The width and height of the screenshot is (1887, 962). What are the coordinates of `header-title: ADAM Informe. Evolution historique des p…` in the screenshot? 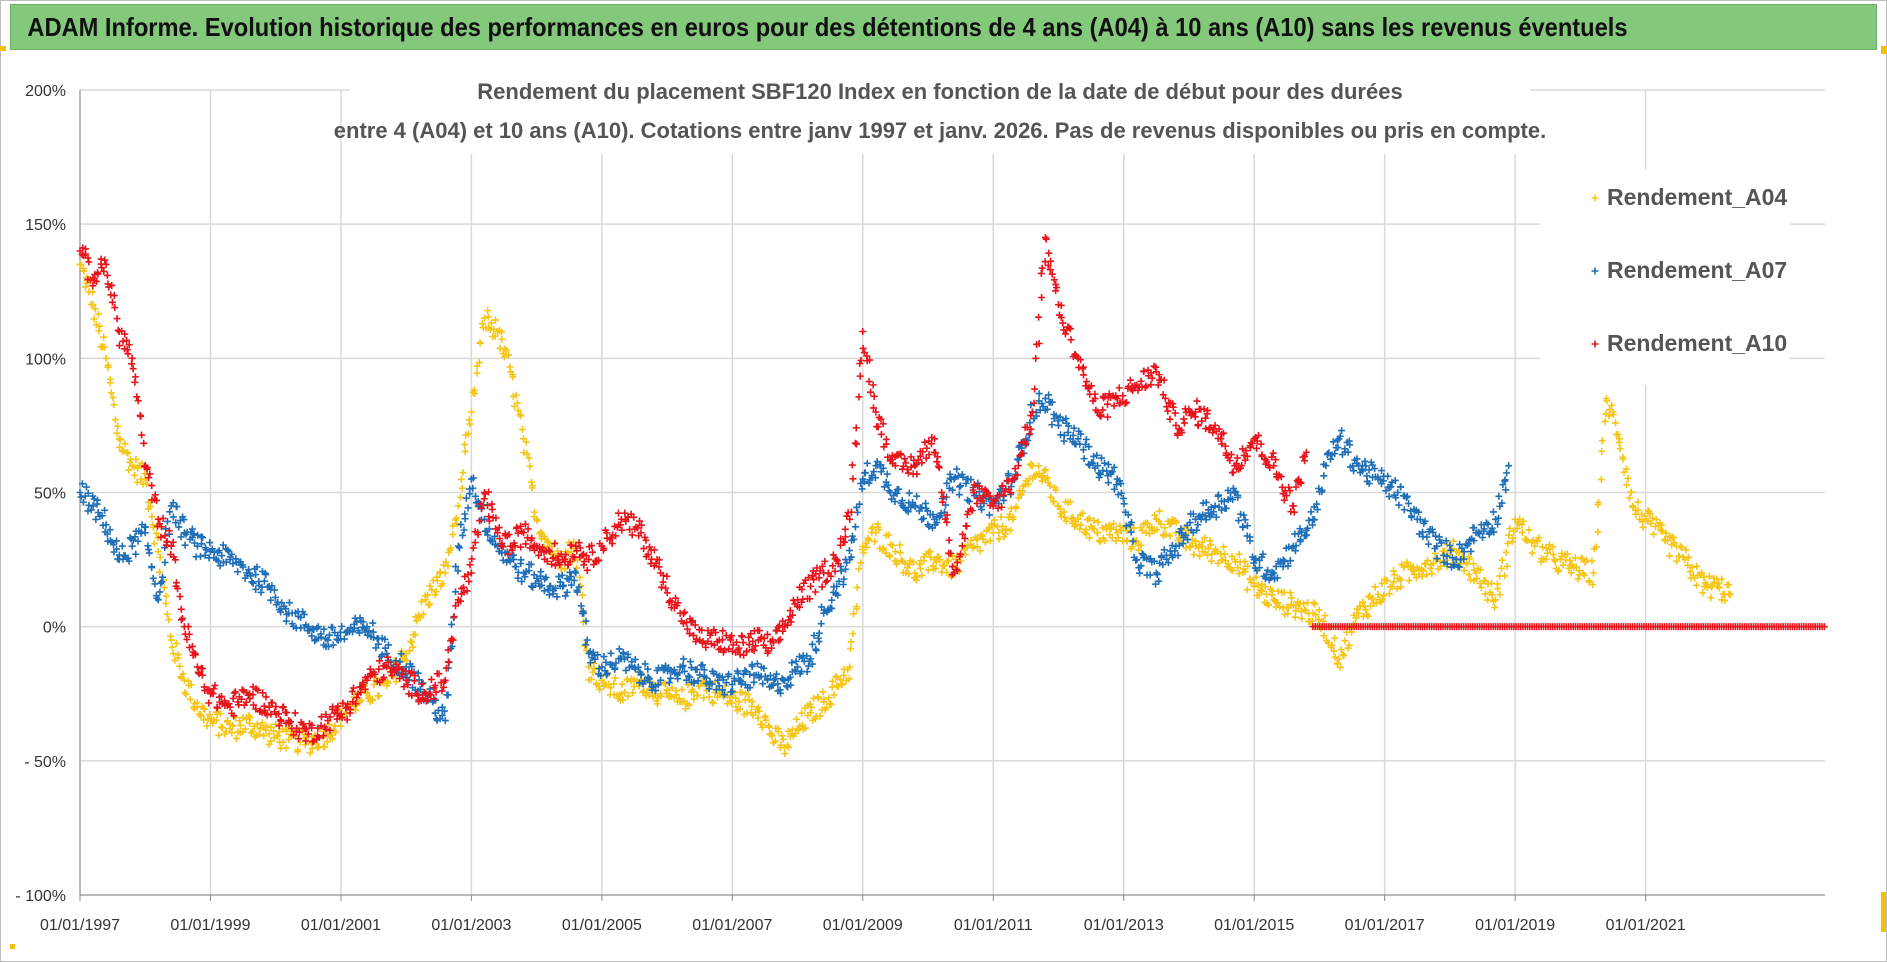 It's located at (827, 26).